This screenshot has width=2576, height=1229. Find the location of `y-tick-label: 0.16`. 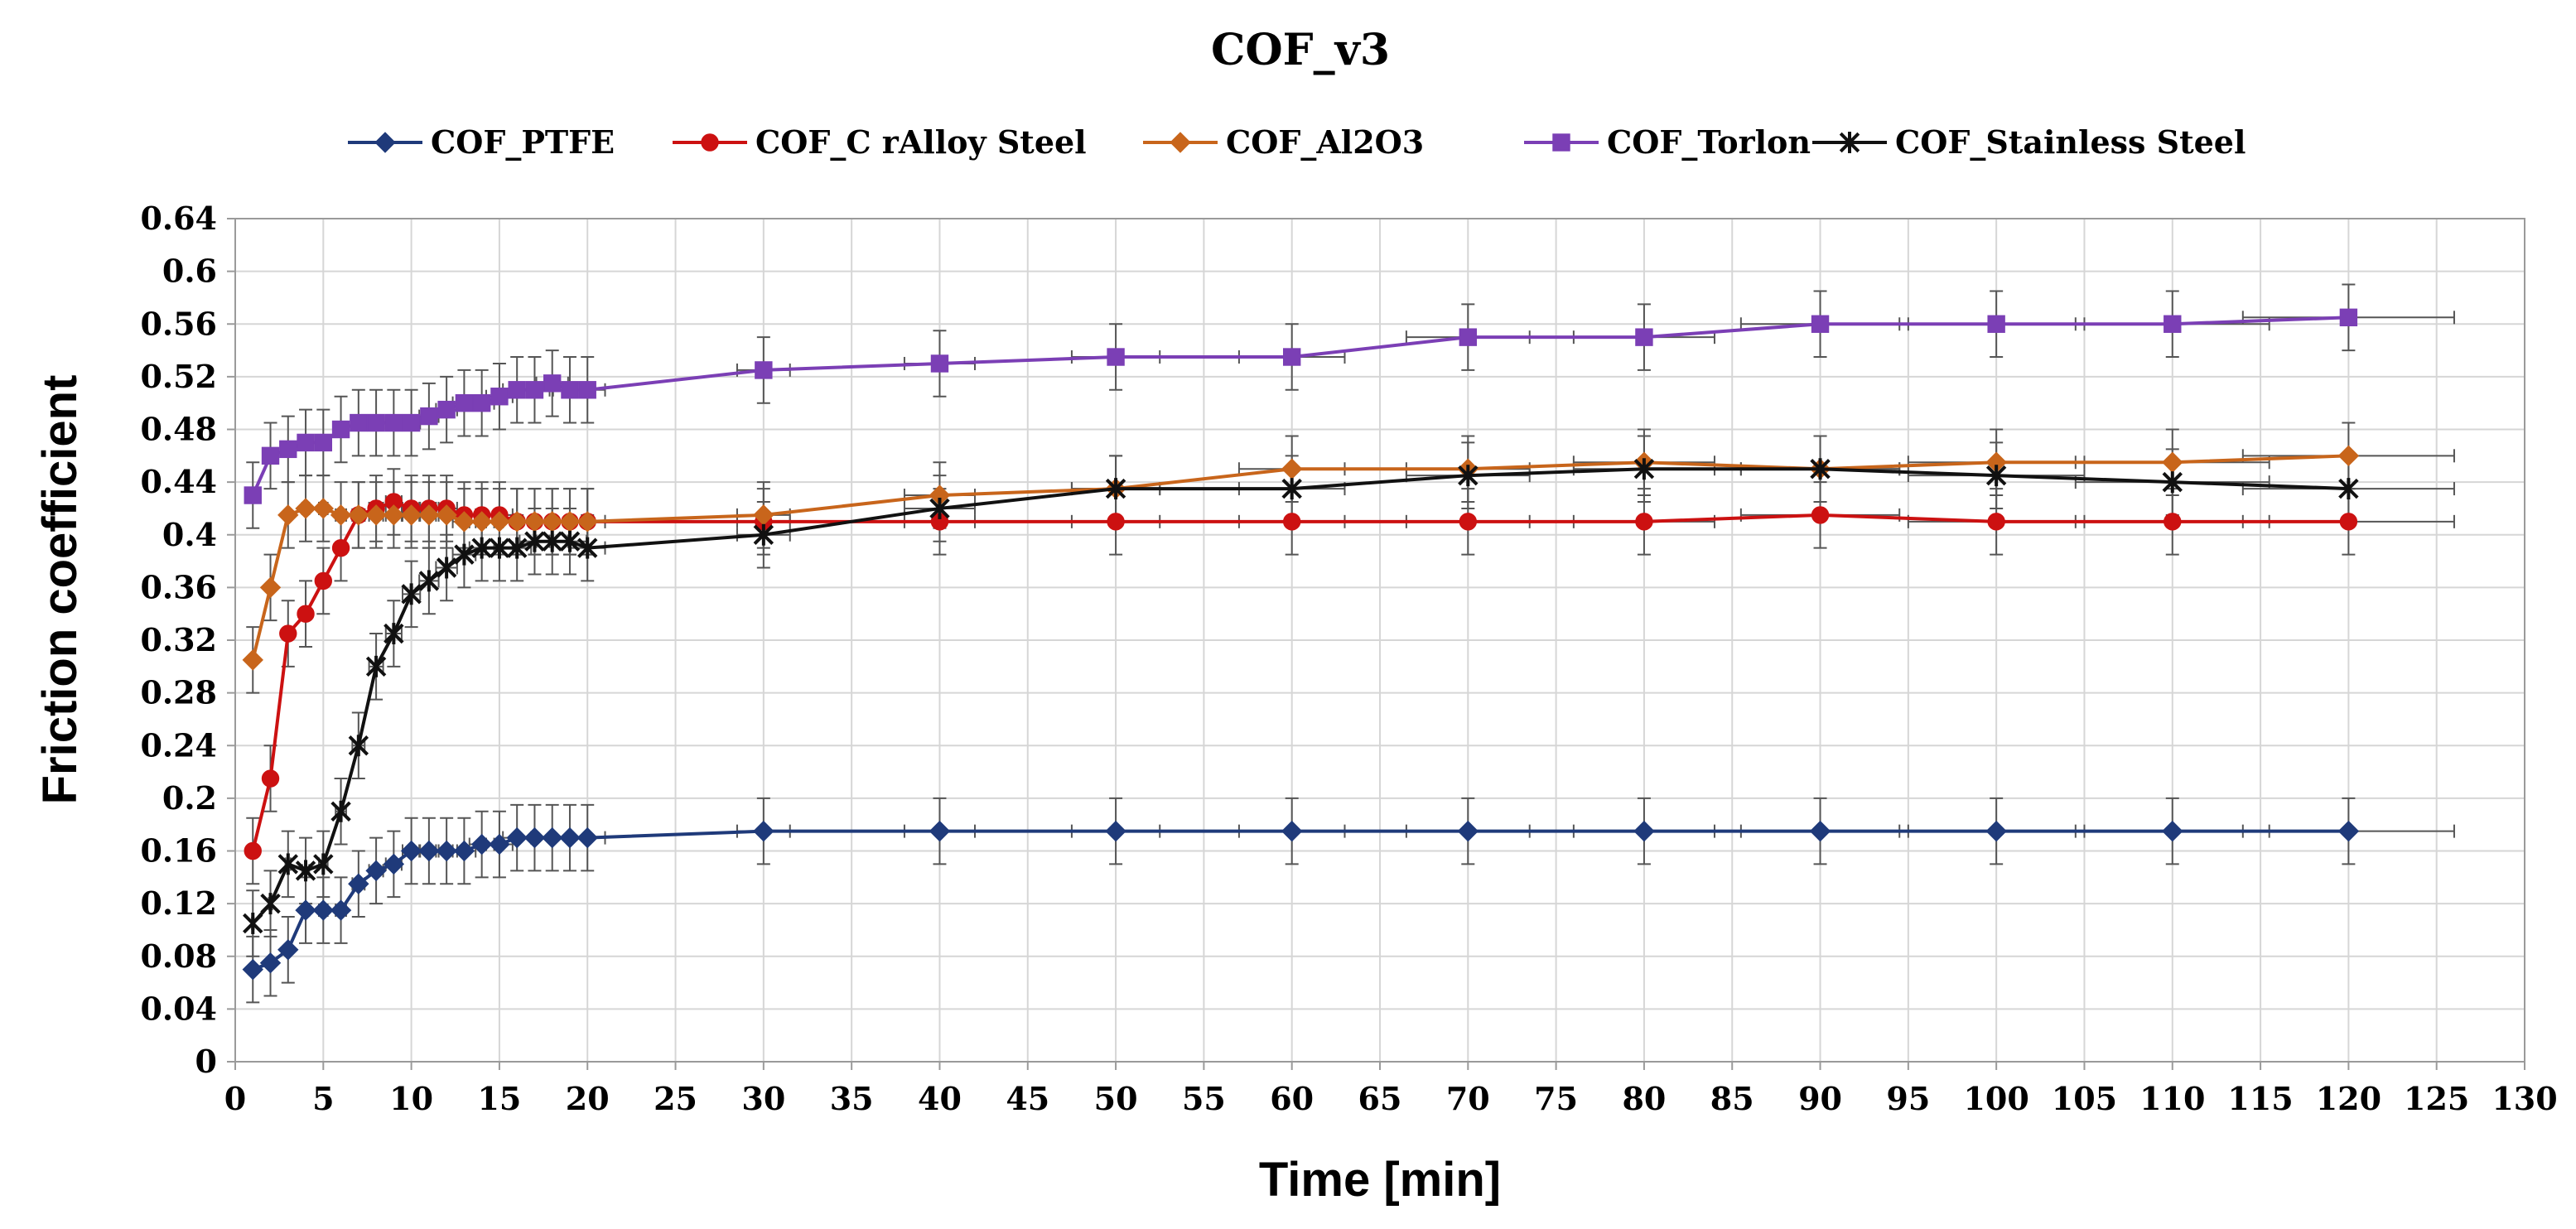

y-tick-label: 0.16 is located at coordinates (178, 851).